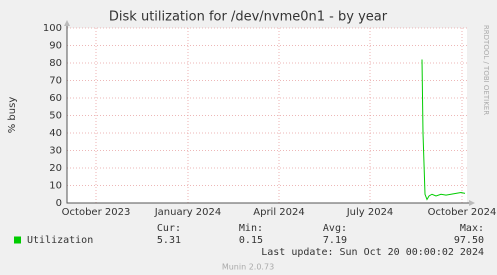 The width and height of the screenshot is (497, 275). What do you see at coordinates (55, 133) in the screenshot?
I see `y-tick-label: 40` at bounding box center [55, 133].